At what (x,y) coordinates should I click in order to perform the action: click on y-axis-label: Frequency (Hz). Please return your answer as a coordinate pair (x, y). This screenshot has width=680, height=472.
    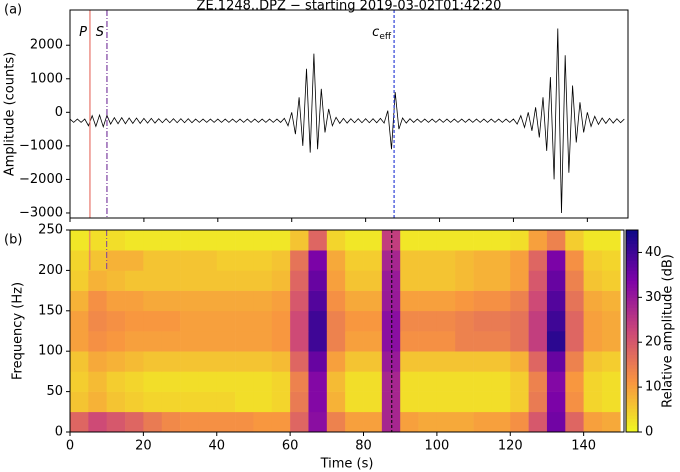
    Looking at the image, I should click on (18, 331).